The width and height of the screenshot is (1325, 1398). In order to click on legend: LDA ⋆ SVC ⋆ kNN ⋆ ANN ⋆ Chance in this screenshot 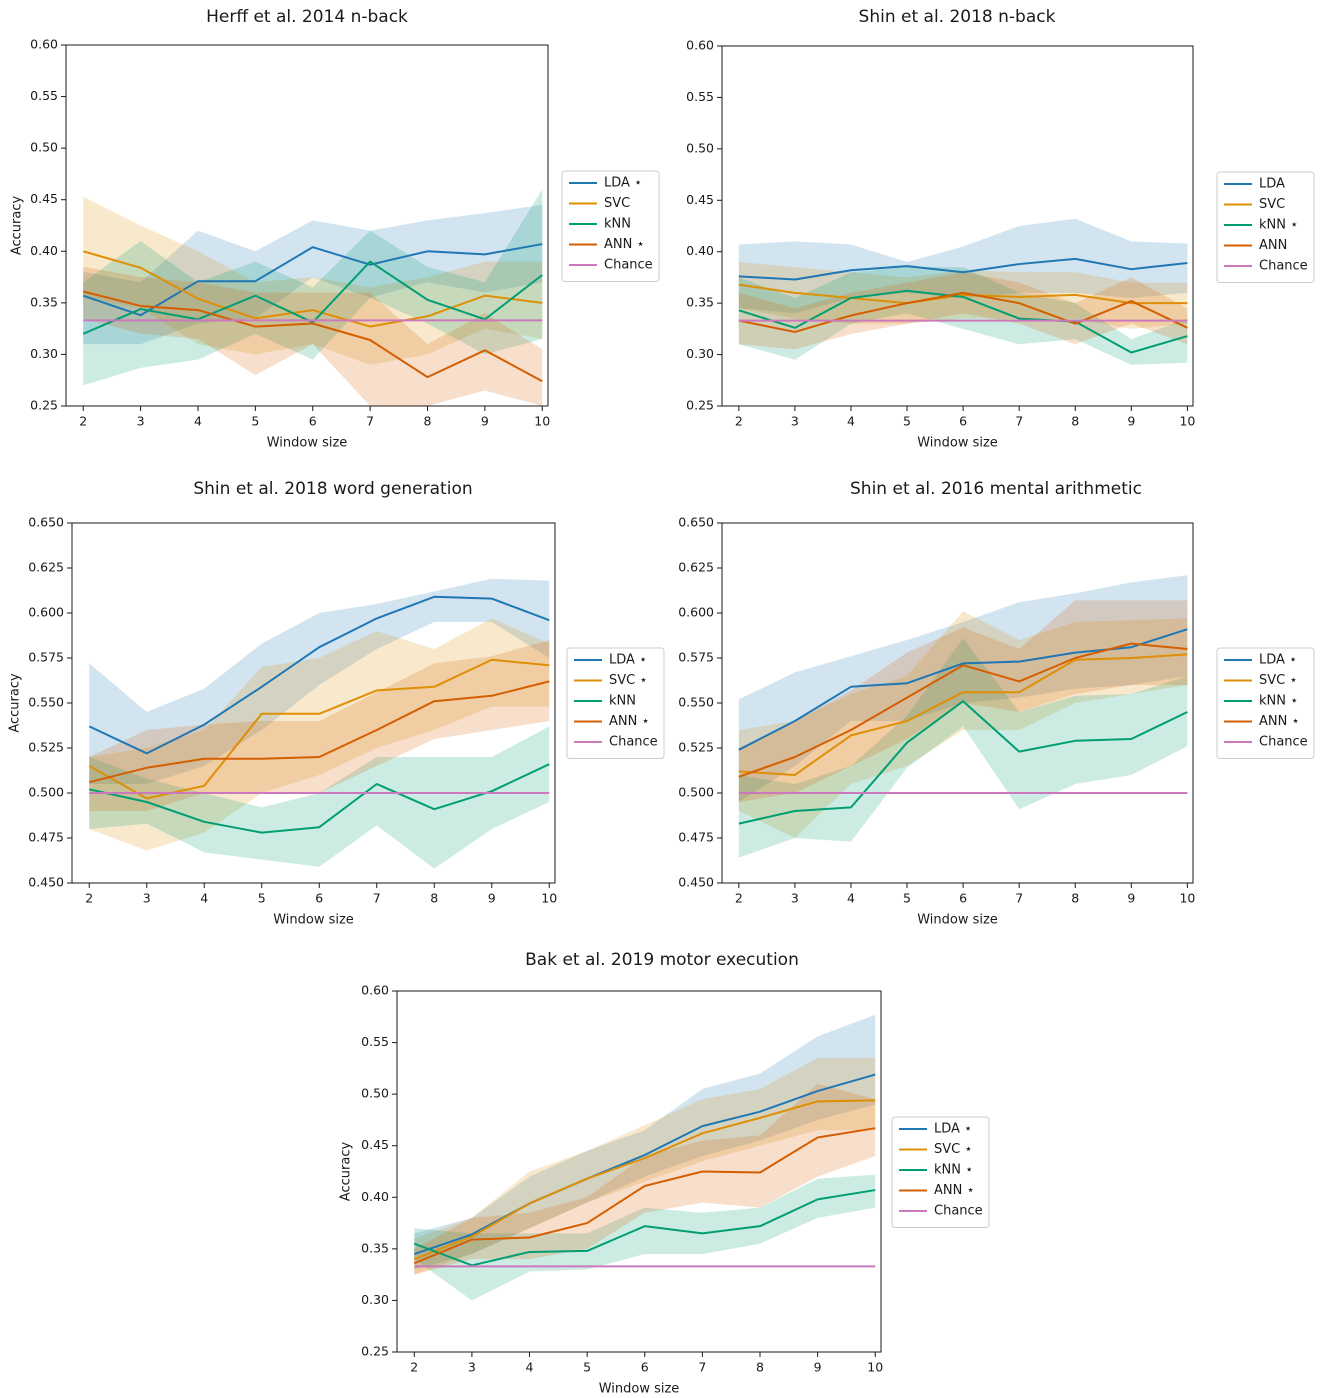, I will do `click(1265, 703)`.